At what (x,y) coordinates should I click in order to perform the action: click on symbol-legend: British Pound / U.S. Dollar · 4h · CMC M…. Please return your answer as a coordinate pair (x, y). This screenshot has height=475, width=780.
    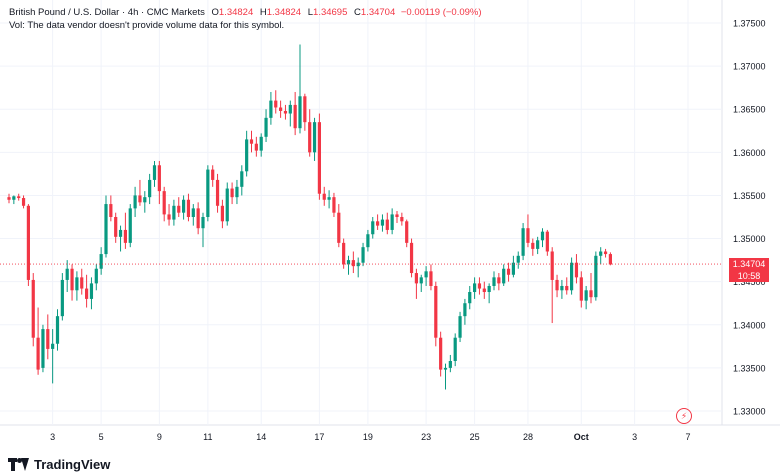
    Looking at the image, I should click on (245, 13).